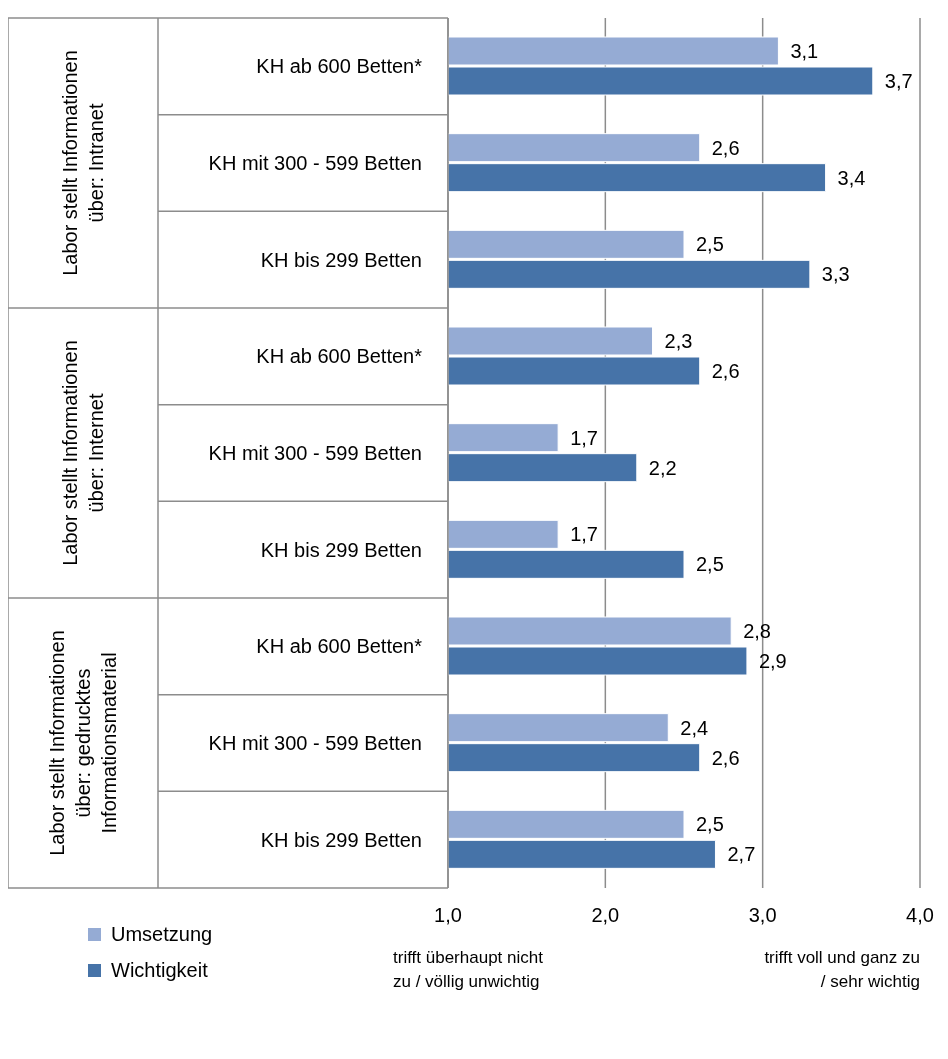 The width and height of the screenshot is (948, 1059). Describe the element at coordinates (83, 743) in the screenshot. I see `text: Labor stellt Informationen über: gedrucktes Informationsmaterial` at that location.